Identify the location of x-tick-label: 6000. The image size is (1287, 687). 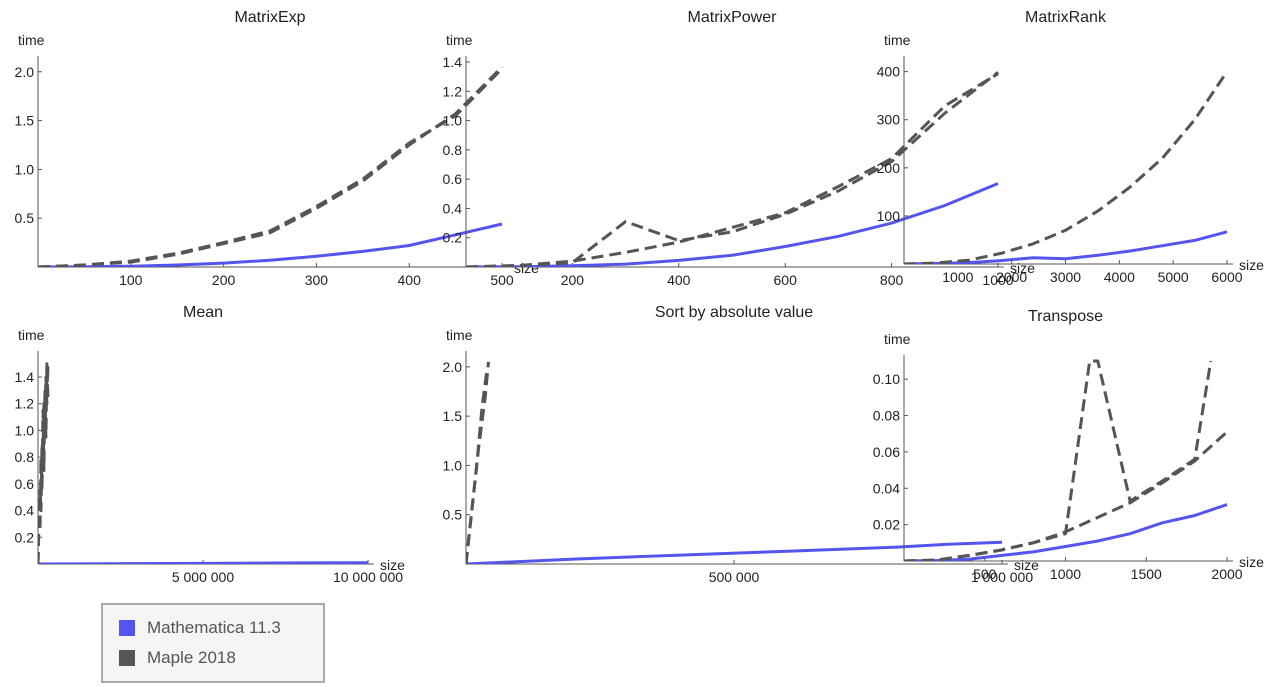
(1226, 277).